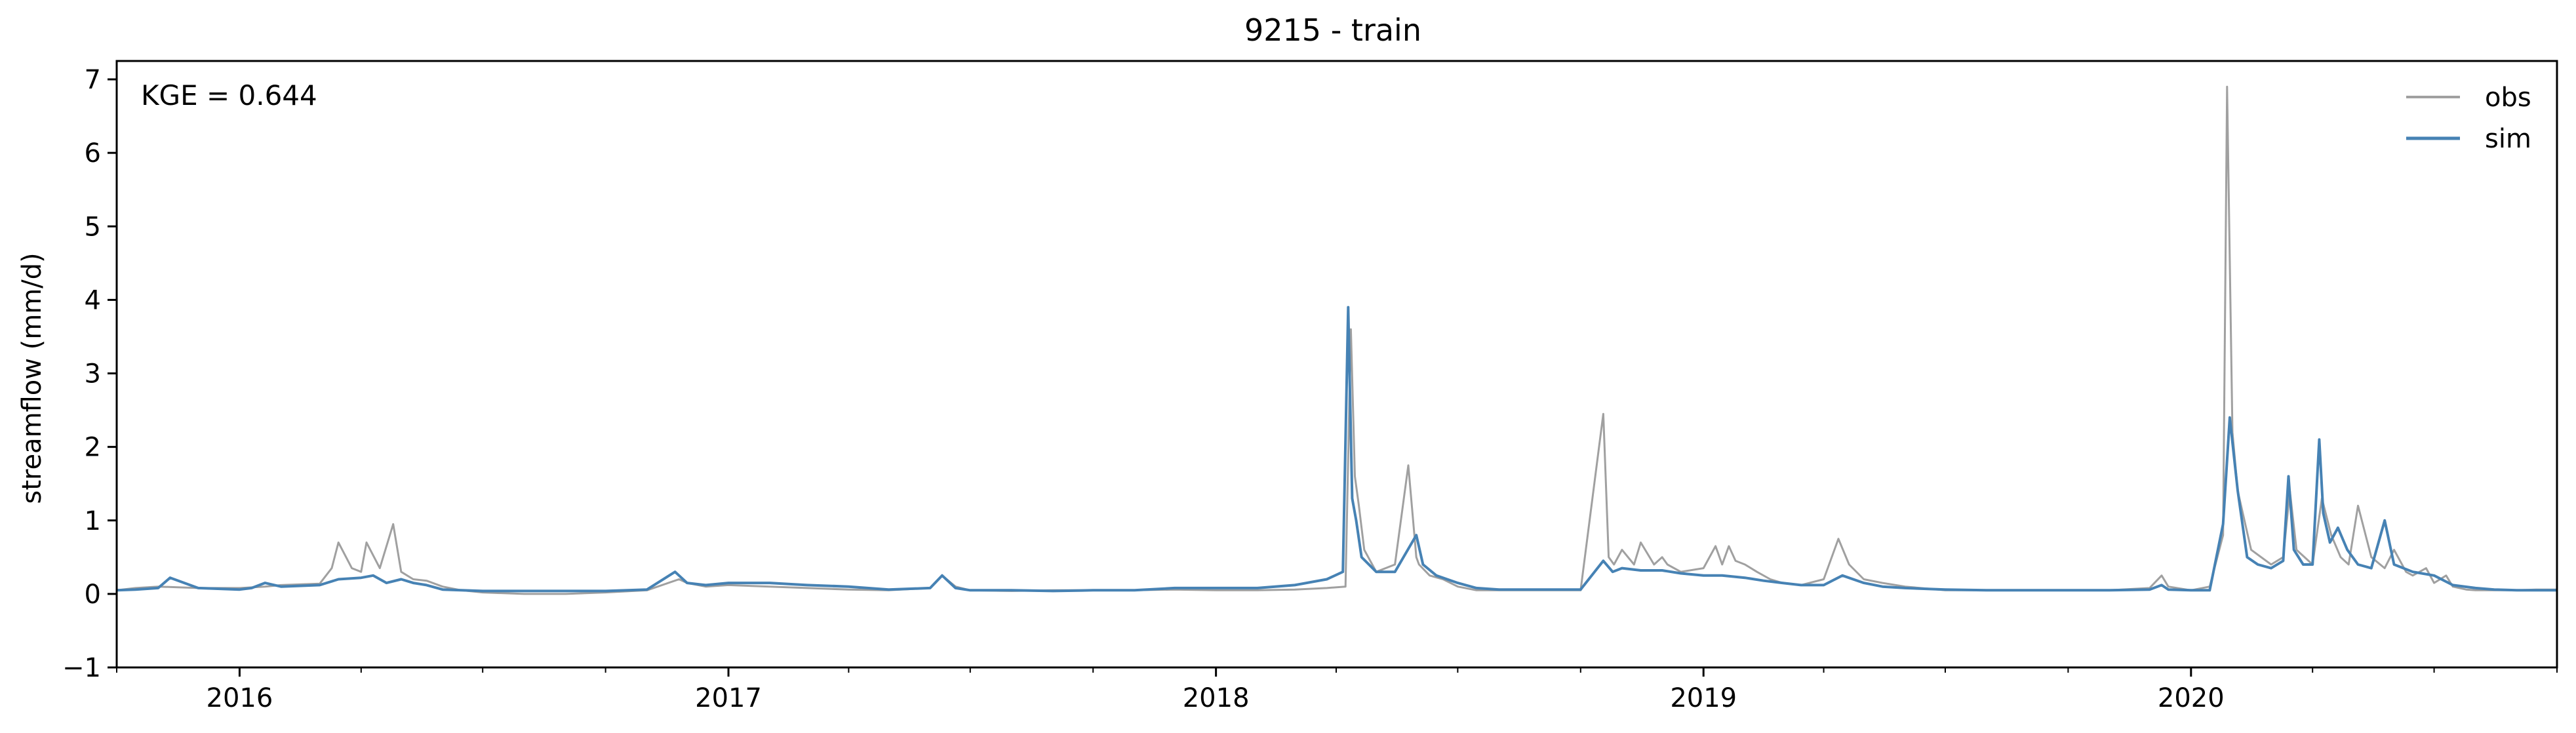 The width and height of the screenshot is (2576, 733). What do you see at coordinates (2508, 98) in the screenshot?
I see `legend-obs-label: obs` at bounding box center [2508, 98].